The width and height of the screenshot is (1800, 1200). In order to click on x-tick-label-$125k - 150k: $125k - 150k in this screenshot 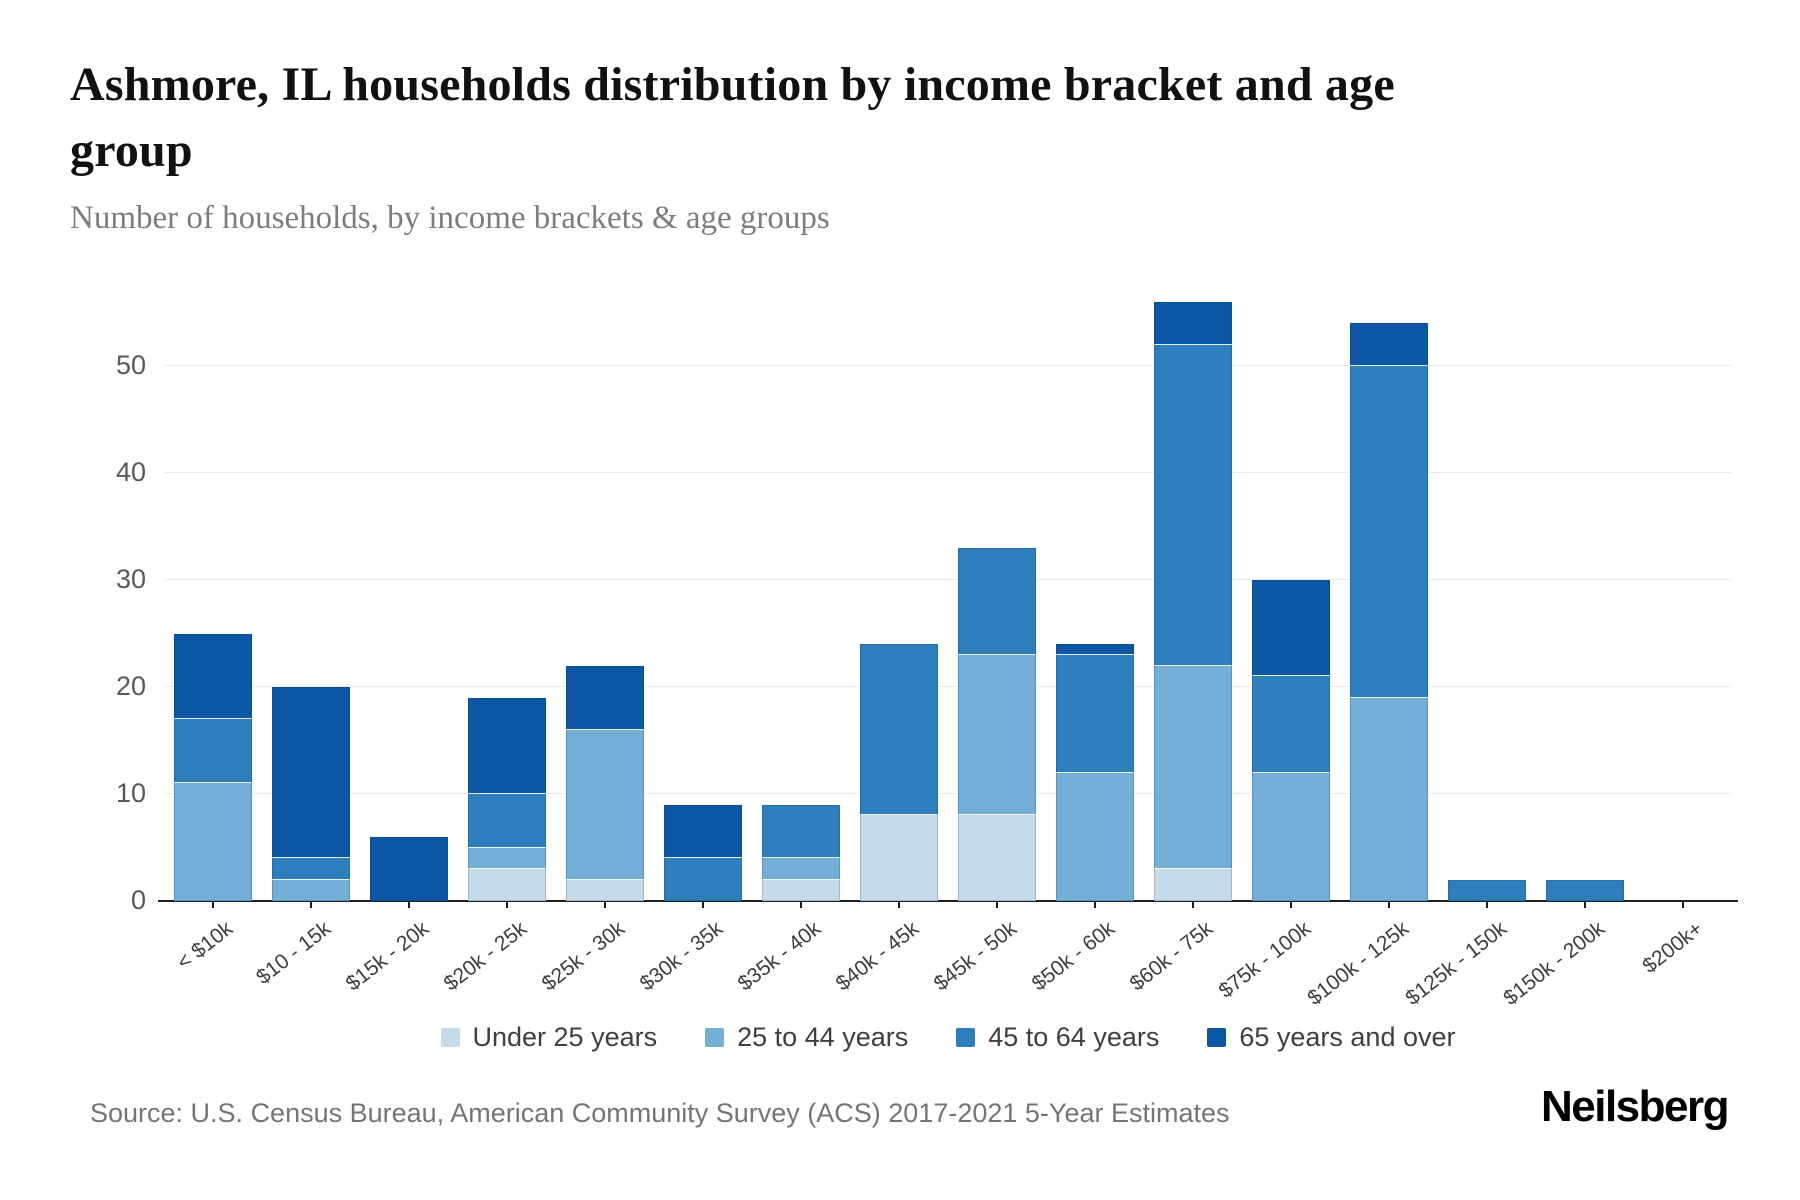, I will do `click(1456, 963)`.